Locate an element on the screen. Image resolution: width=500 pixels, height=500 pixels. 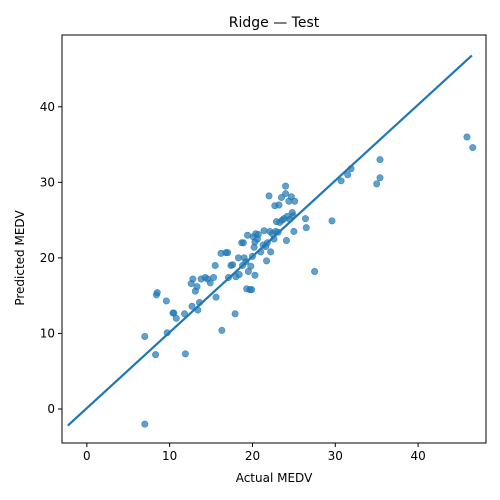
x-tick-label: 10 is located at coordinates (169, 456).